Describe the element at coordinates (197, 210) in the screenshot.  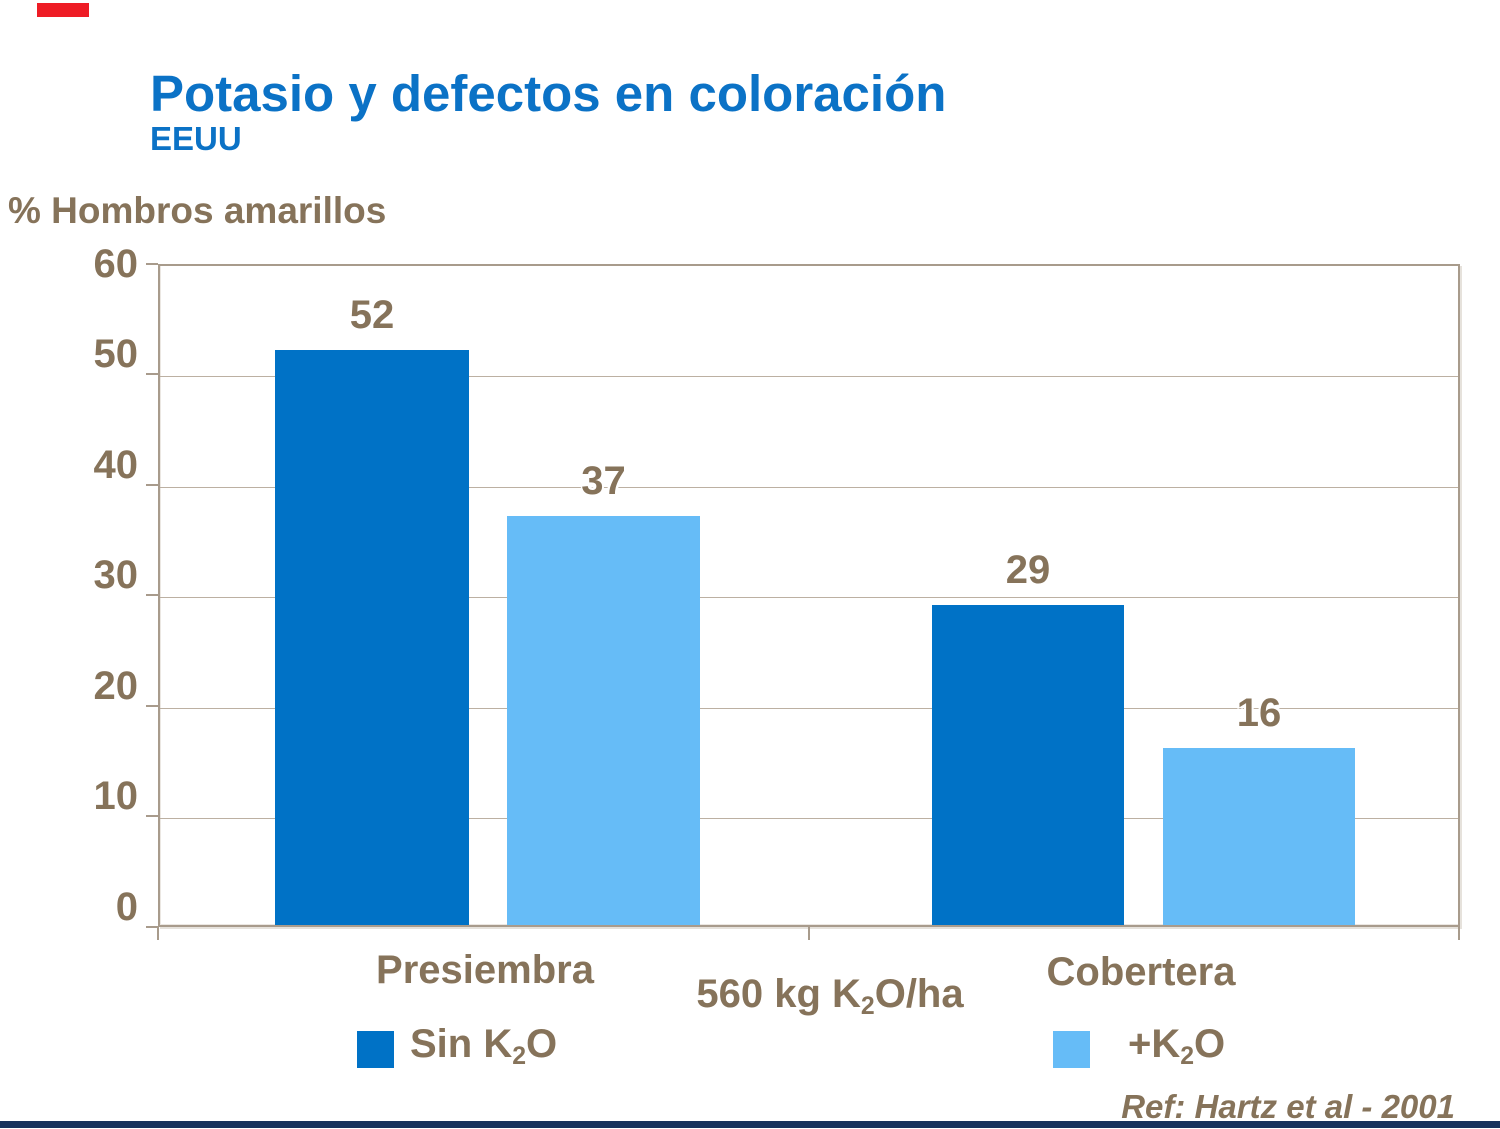
I see `y-axis-title: % Hombros amarillos` at that location.